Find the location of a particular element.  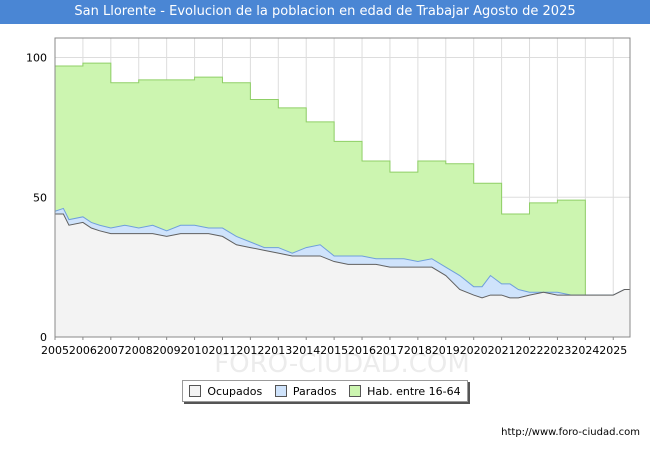

legend: Ocupados Parados Hab. entre 16-64 is located at coordinates (325, 391).